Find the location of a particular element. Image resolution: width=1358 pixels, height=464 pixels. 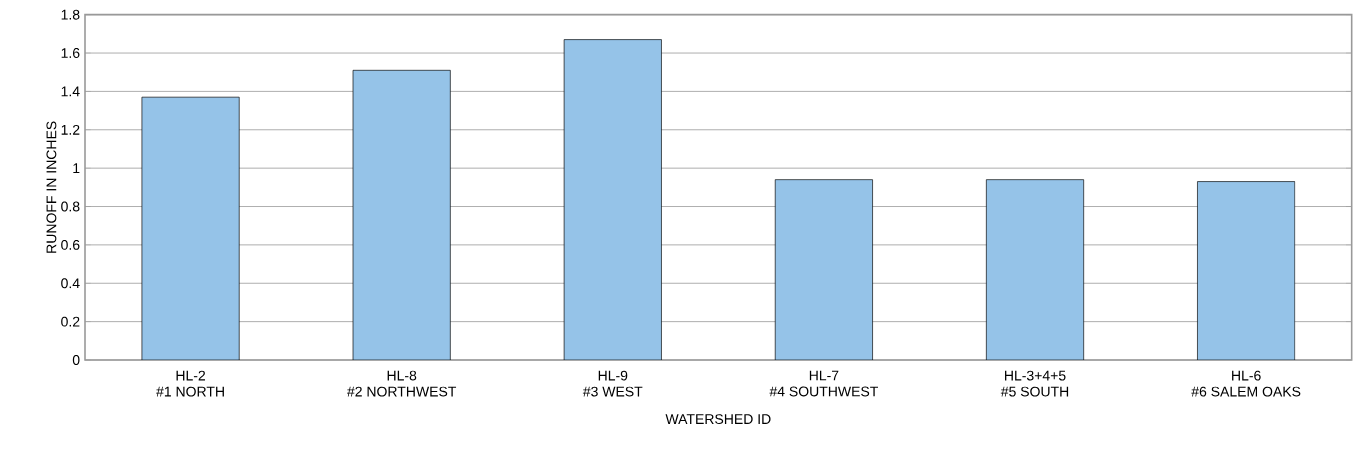

x-tick-label: HL-7 #4 SOUTHWEST is located at coordinates (823, 383).